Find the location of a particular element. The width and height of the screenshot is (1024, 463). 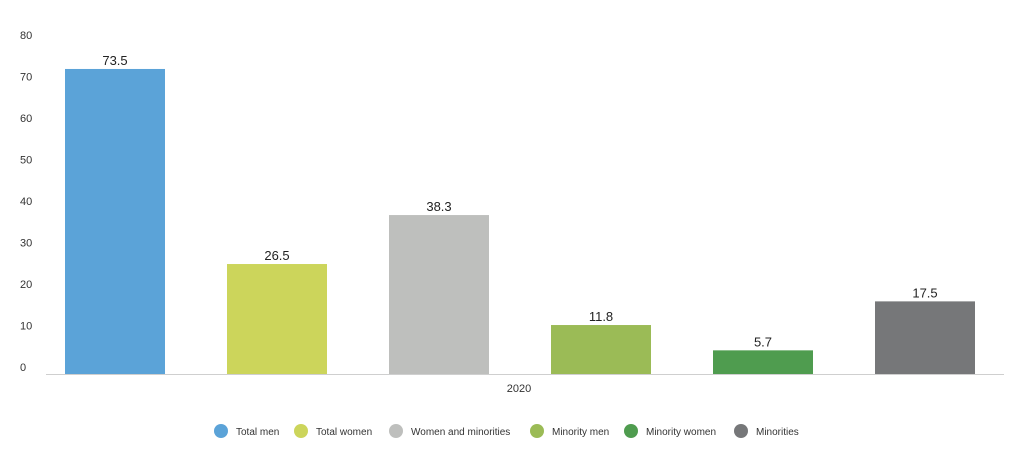

y-tick-label: 20 is located at coordinates (26, 285).